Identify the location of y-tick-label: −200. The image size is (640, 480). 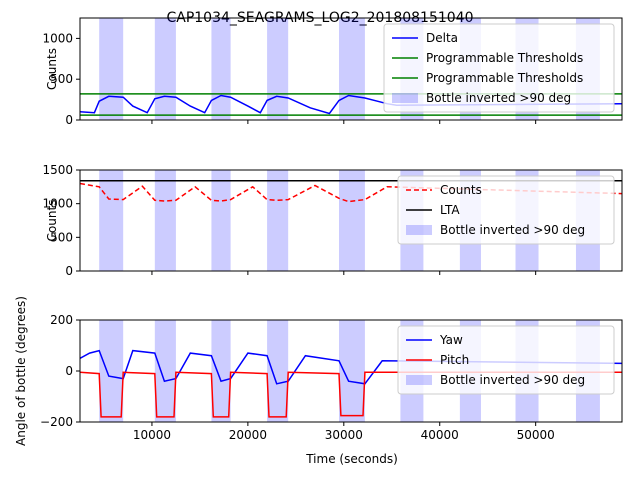
(56, 422).